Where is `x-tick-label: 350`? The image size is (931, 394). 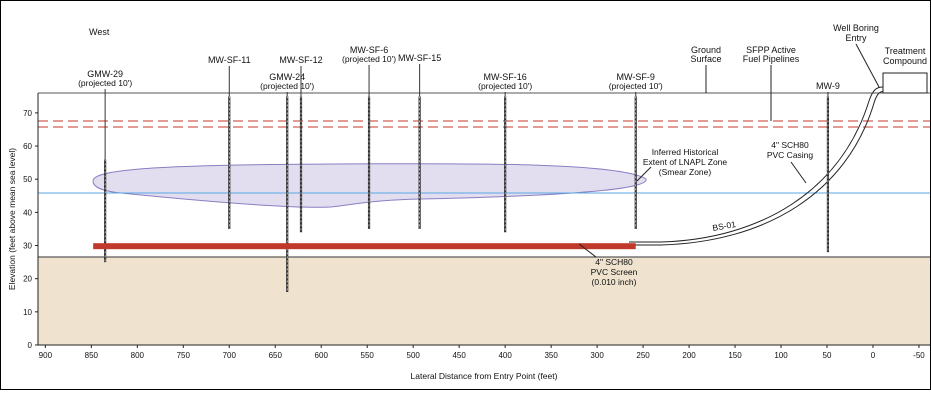
x-tick-label: 350 is located at coordinates (551, 355).